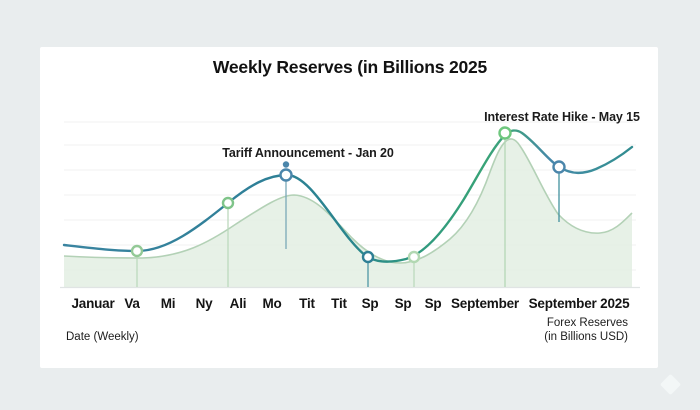  What do you see at coordinates (587, 323) in the screenshot?
I see `y-axis-caption-line1: Forex Reserves` at bounding box center [587, 323].